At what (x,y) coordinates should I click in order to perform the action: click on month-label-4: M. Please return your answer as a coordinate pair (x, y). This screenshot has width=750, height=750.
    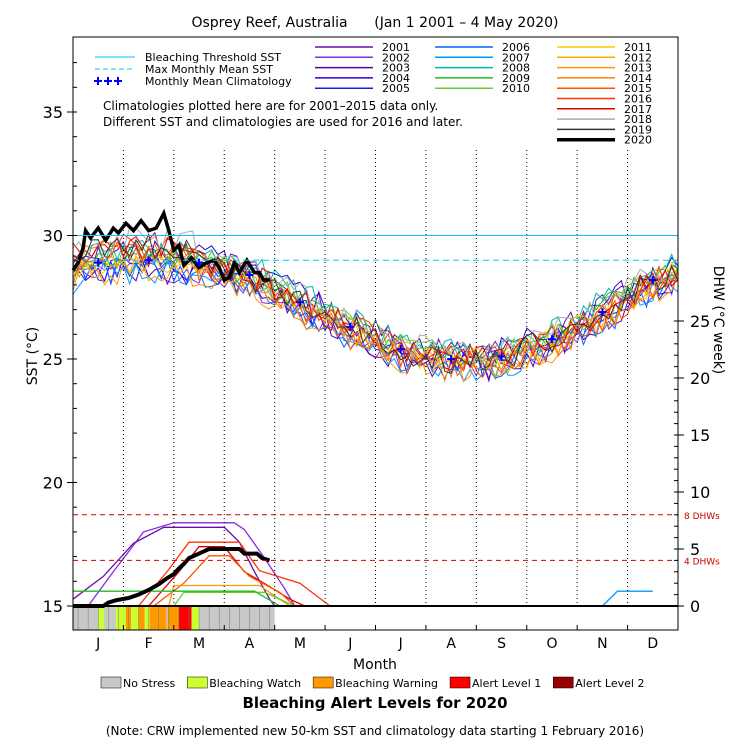
    Looking at the image, I should click on (300, 644).